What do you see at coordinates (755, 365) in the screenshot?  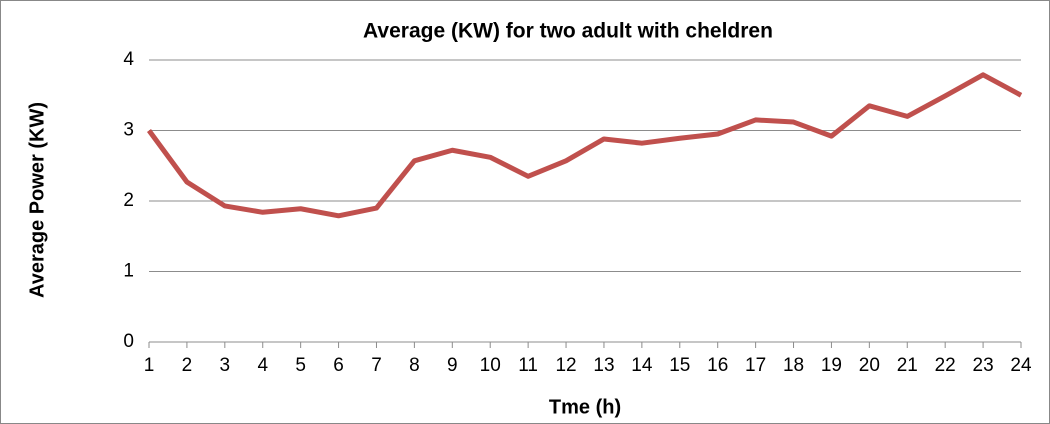 I see `x-tick-label: 17` at bounding box center [755, 365].